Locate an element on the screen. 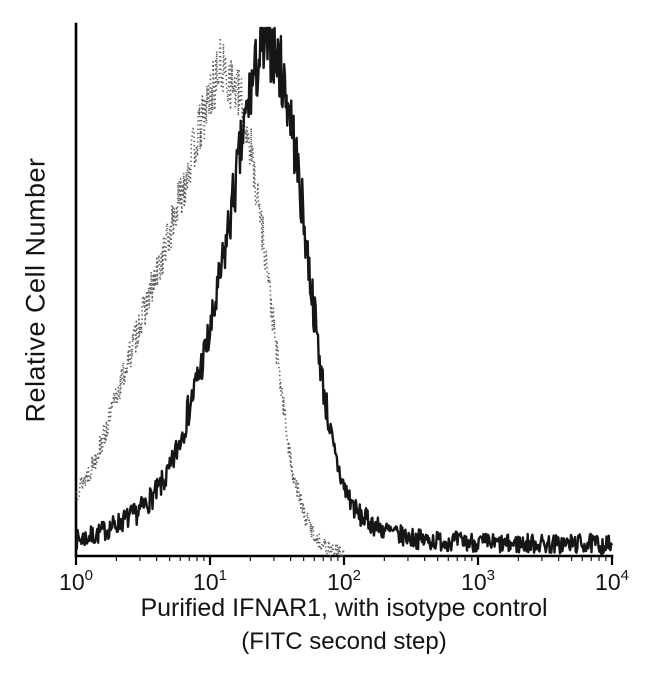 This screenshot has width=650, height=675. x-axis-ticks is located at coordinates (344, 560).